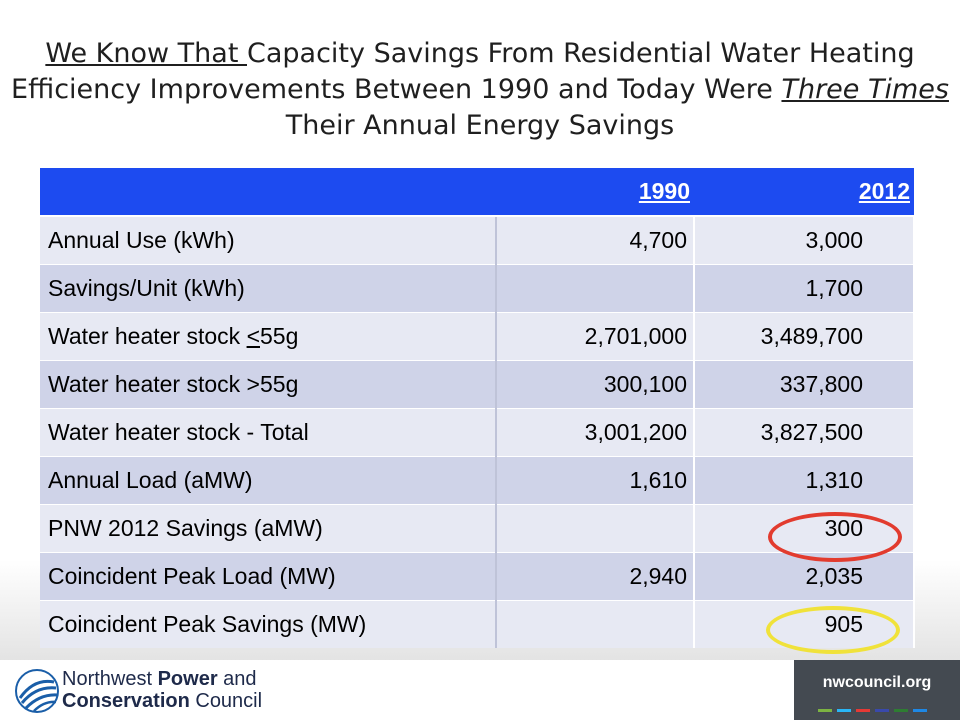  What do you see at coordinates (595, 479) in the screenshot?
I see `value-1990: 1,610` at bounding box center [595, 479].